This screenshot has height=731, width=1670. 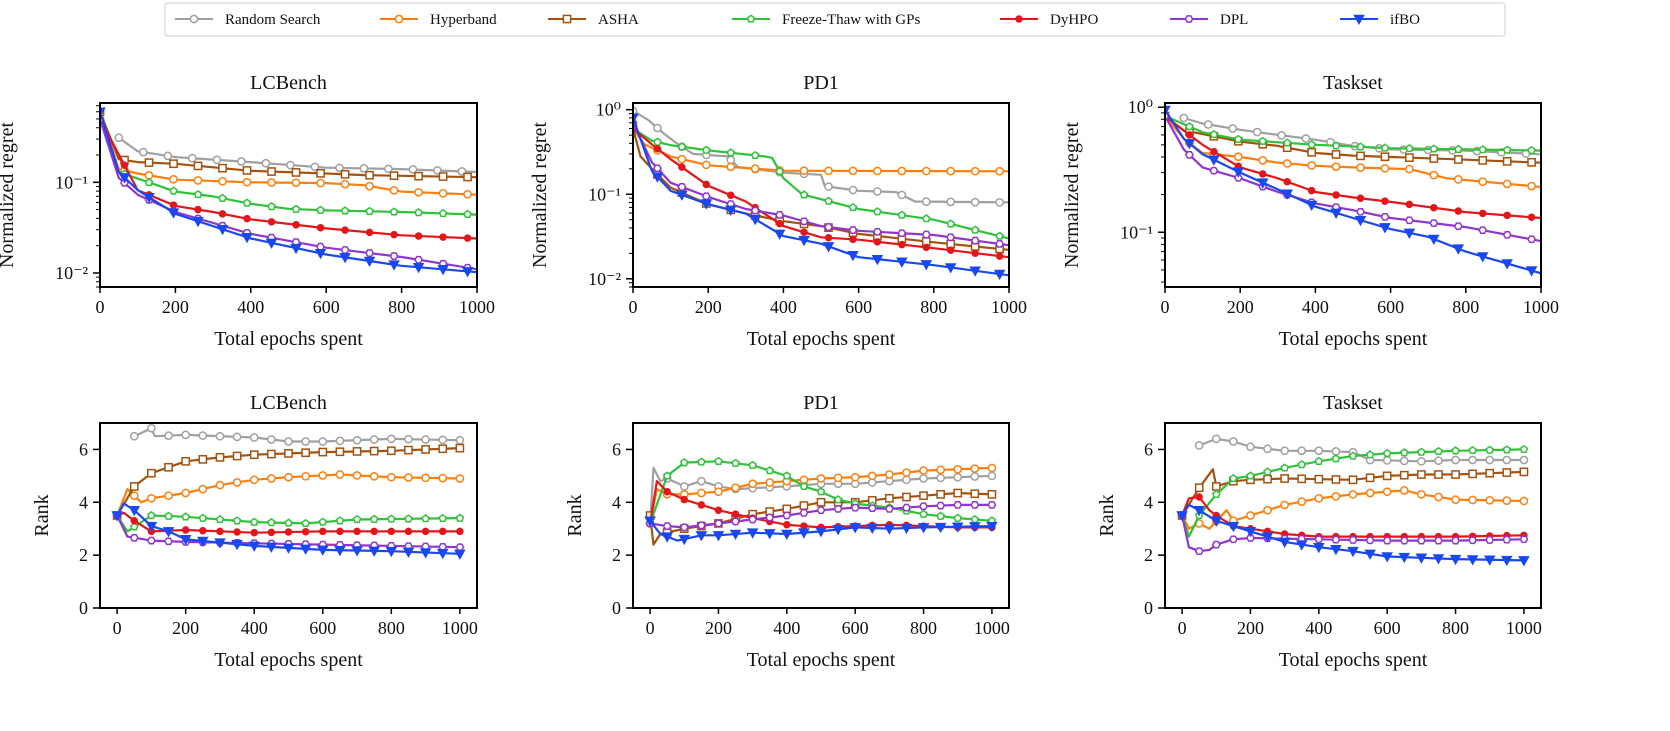 What do you see at coordinates (71, 273) in the screenshot?
I see `y-tick-label: 10⁻²` at bounding box center [71, 273].